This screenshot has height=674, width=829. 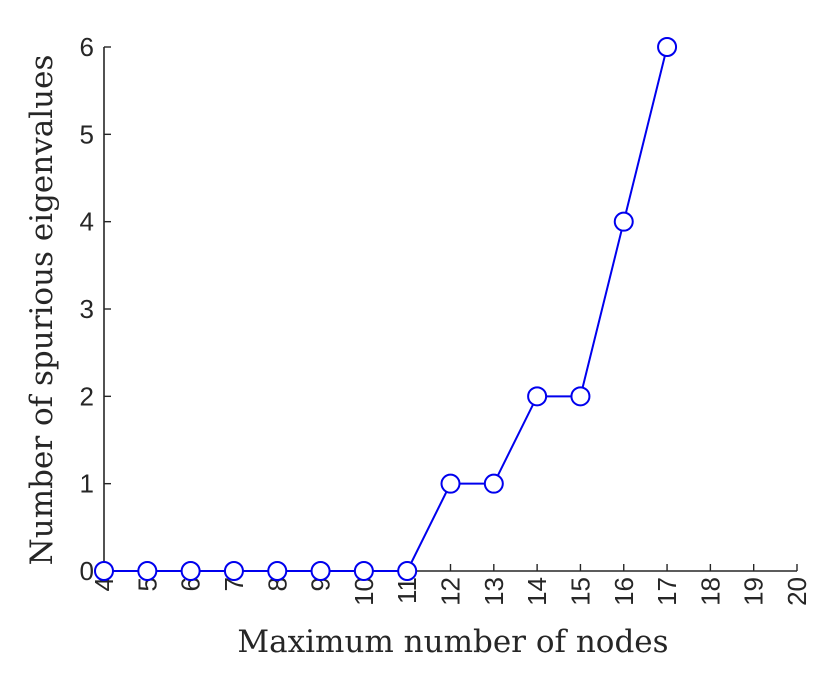 What do you see at coordinates (580, 591) in the screenshot?
I see `x-tick-label: 15` at bounding box center [580, 591].